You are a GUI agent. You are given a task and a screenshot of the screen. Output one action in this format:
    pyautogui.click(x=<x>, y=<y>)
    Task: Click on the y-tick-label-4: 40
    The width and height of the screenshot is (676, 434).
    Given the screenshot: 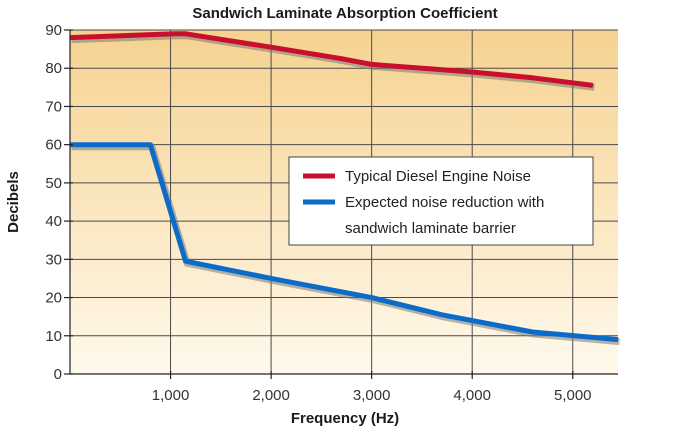 What is the action you would take?
    pyautogui.click(x=53, y=221)
    